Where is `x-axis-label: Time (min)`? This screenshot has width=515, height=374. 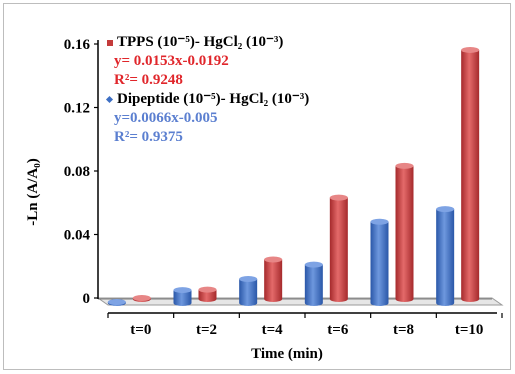
x-axis-label: Time (min) is located at coordinates (287, 354).